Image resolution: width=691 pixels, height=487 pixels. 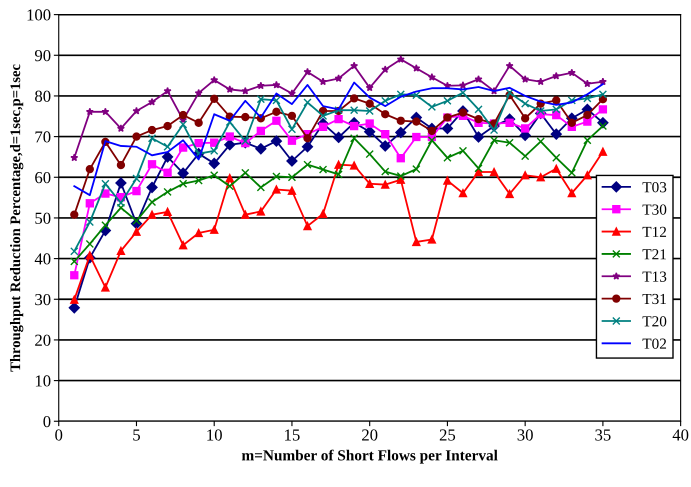 I want to click on legend-label: T12, so click(x=654, y=231).